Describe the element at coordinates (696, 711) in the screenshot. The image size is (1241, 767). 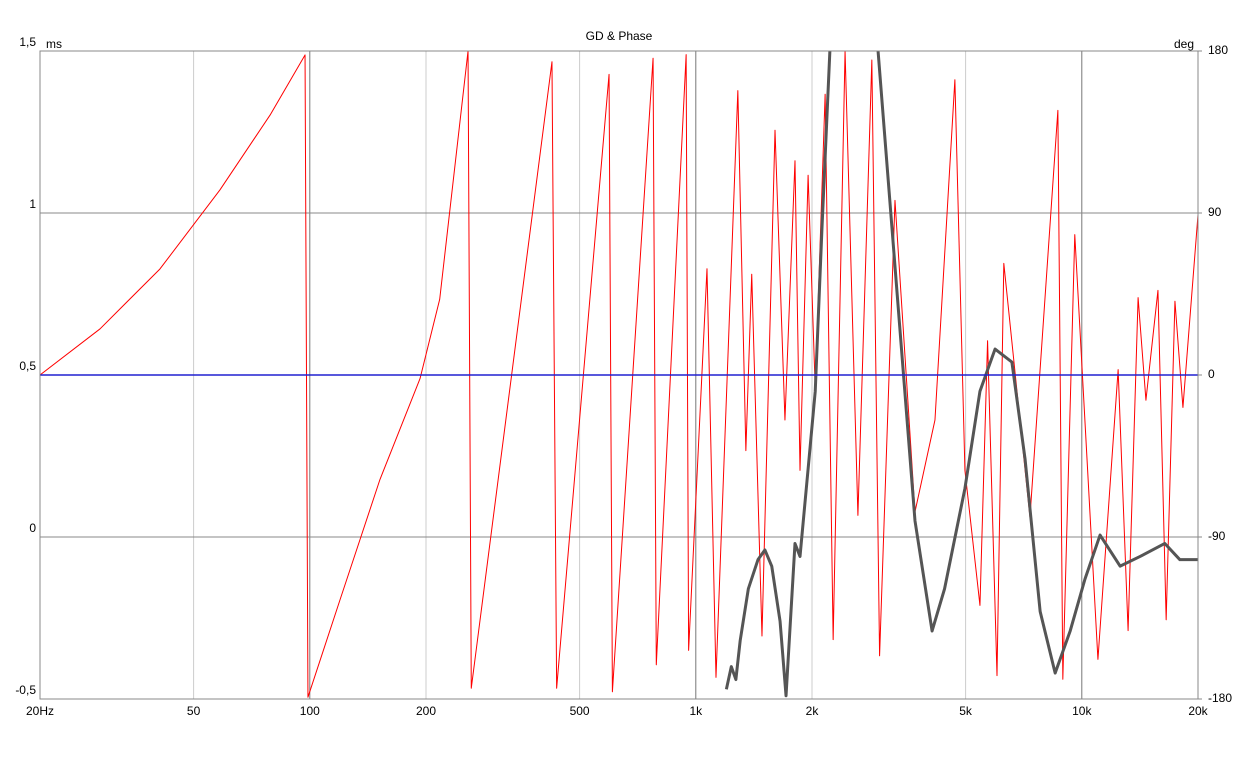
I see `x-tick-label: 1k` at that location.